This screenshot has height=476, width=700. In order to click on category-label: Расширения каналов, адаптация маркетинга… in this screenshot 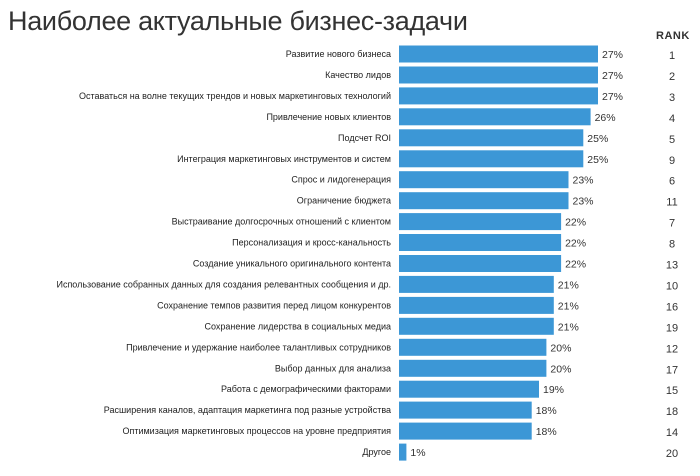, I will do `click(247, 410)`.